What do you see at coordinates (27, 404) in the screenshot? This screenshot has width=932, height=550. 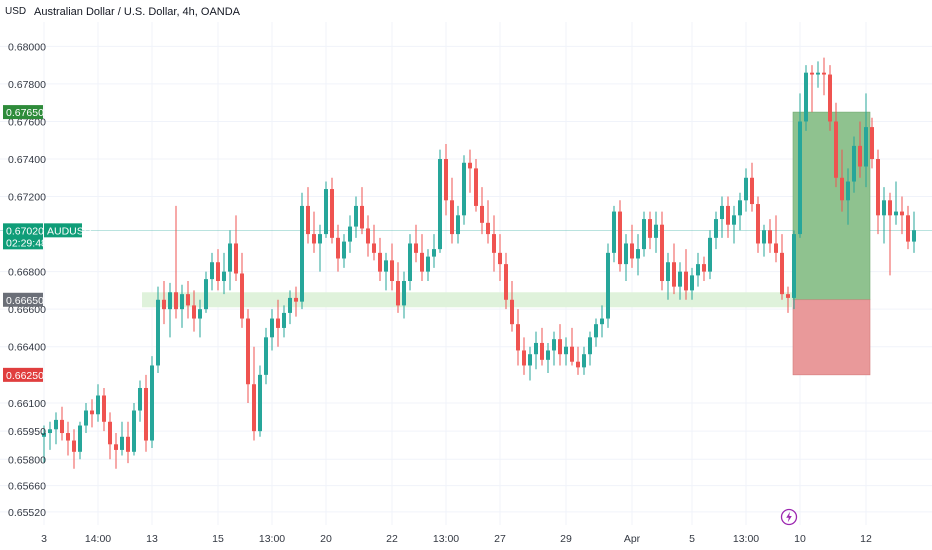 I see `y-tick-label: 0.66100` at bounding box center [27, 404].